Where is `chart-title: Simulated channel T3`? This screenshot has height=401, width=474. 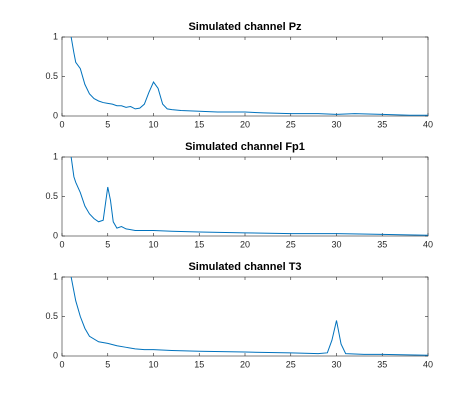 chart-title: Simulated channel T3 is located at coordinates (244, 267).